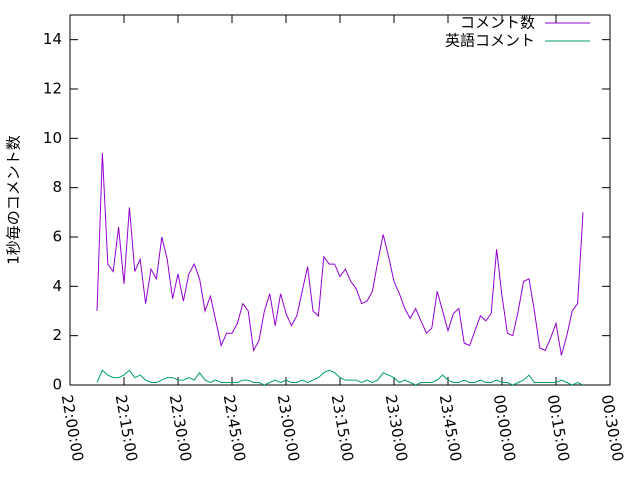 The image size is (640, 480). What do you see at coordinates (234, 427) in the screenshot?
I see `x-tick-label: 22:45:00` at bounding box center [234, 427].